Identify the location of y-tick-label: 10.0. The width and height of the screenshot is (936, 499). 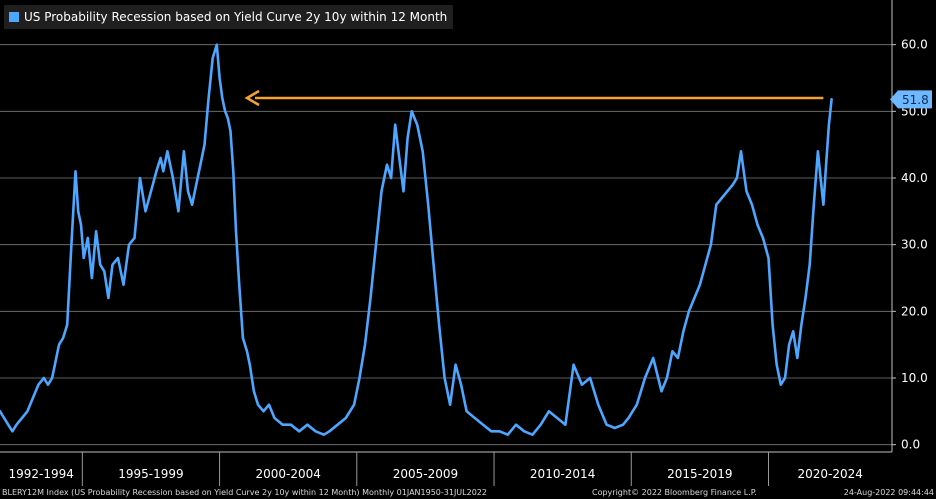
(914, 378).